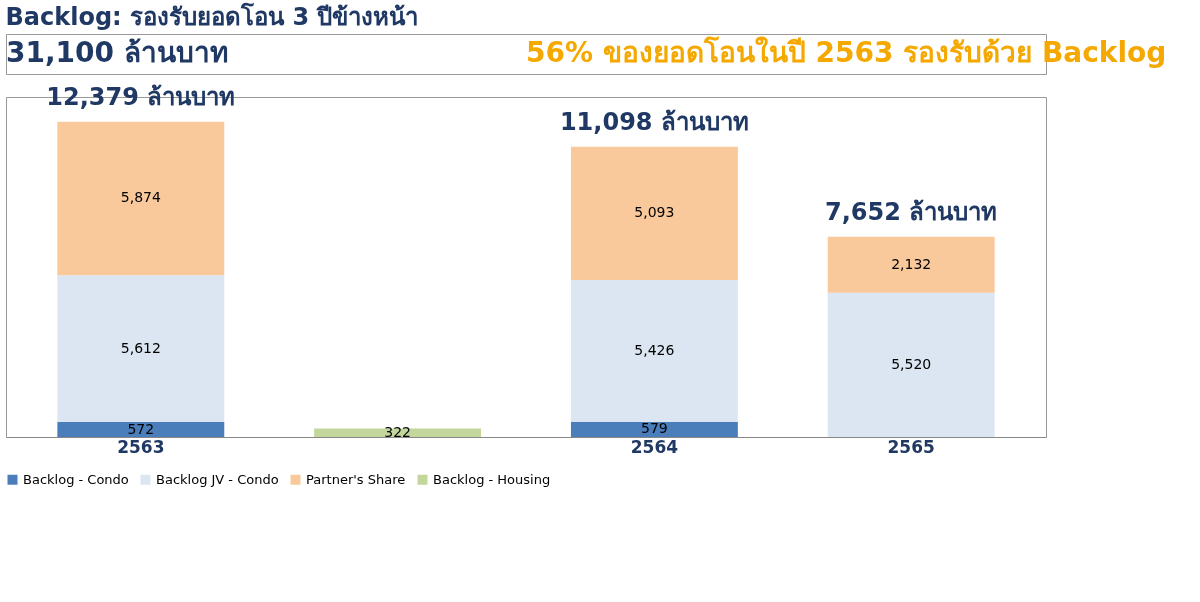 This screenshot has height=602, width=1200. I want to click on data-label: 5,520, so click(911, 363).